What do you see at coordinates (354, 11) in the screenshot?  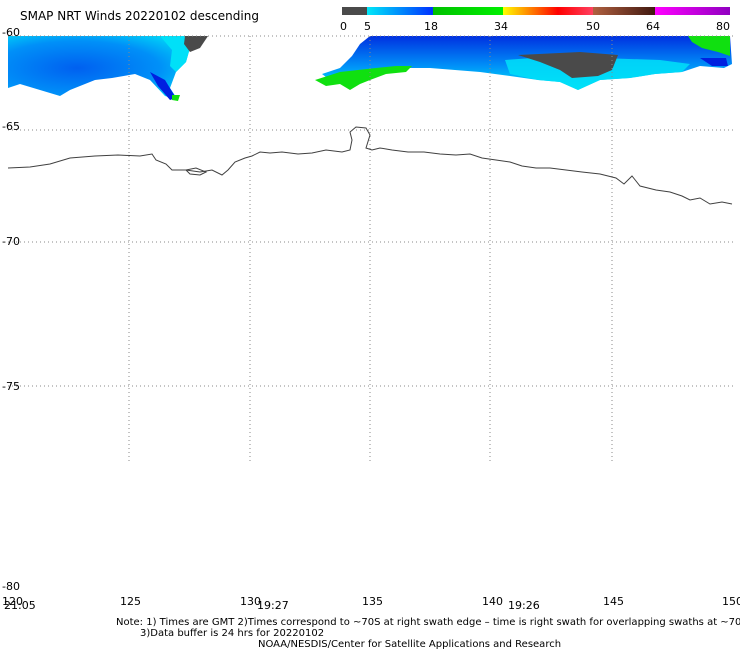 I see `colorbar-segment-calm` at bounding box center [354, 11].